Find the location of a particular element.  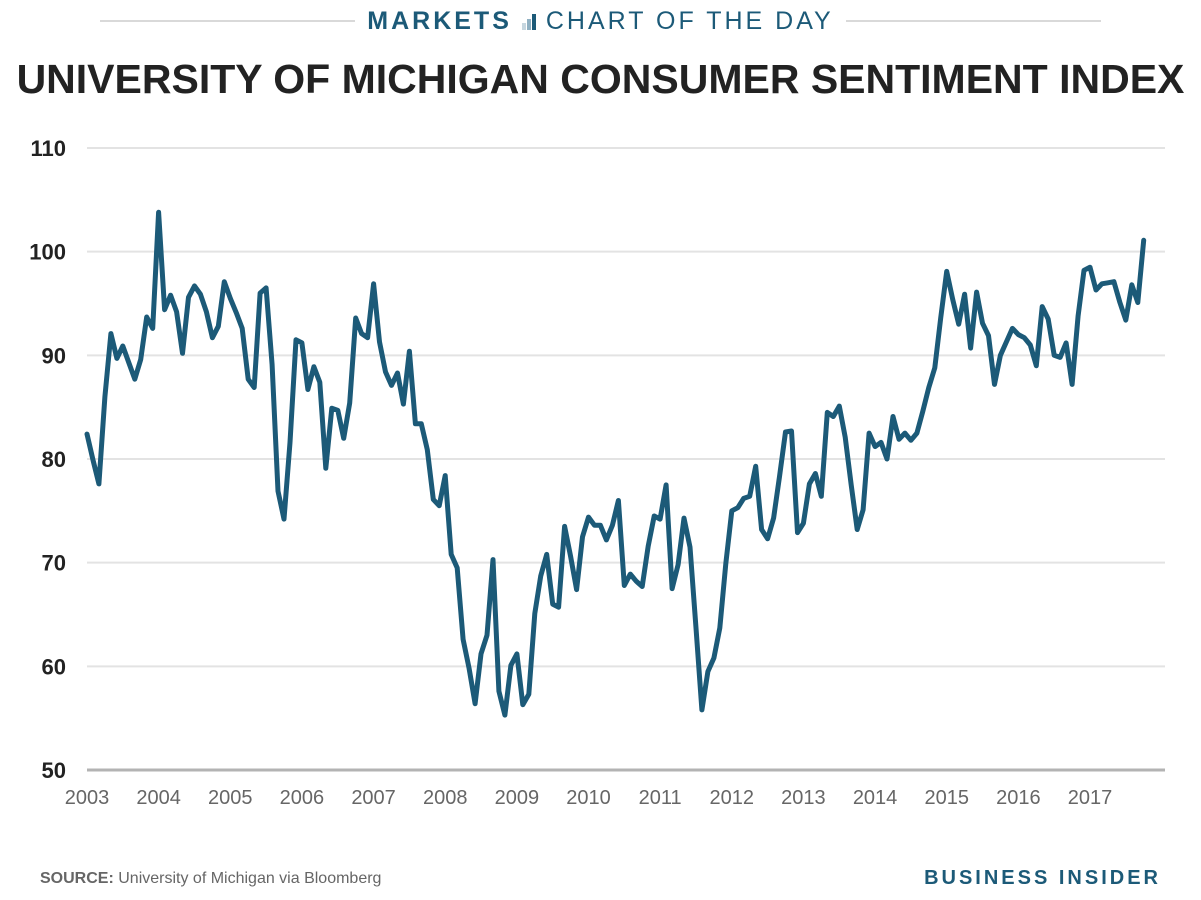

y-tick-label: 50 is located at coordinates (54, 770).